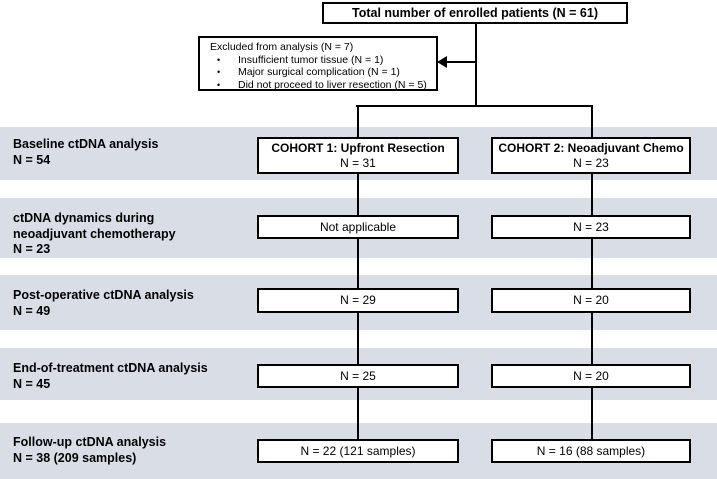 The width and height of the screenshot is (717, 479). I want to click on cohort2-postop-box: N = 20, so click(591, 300).